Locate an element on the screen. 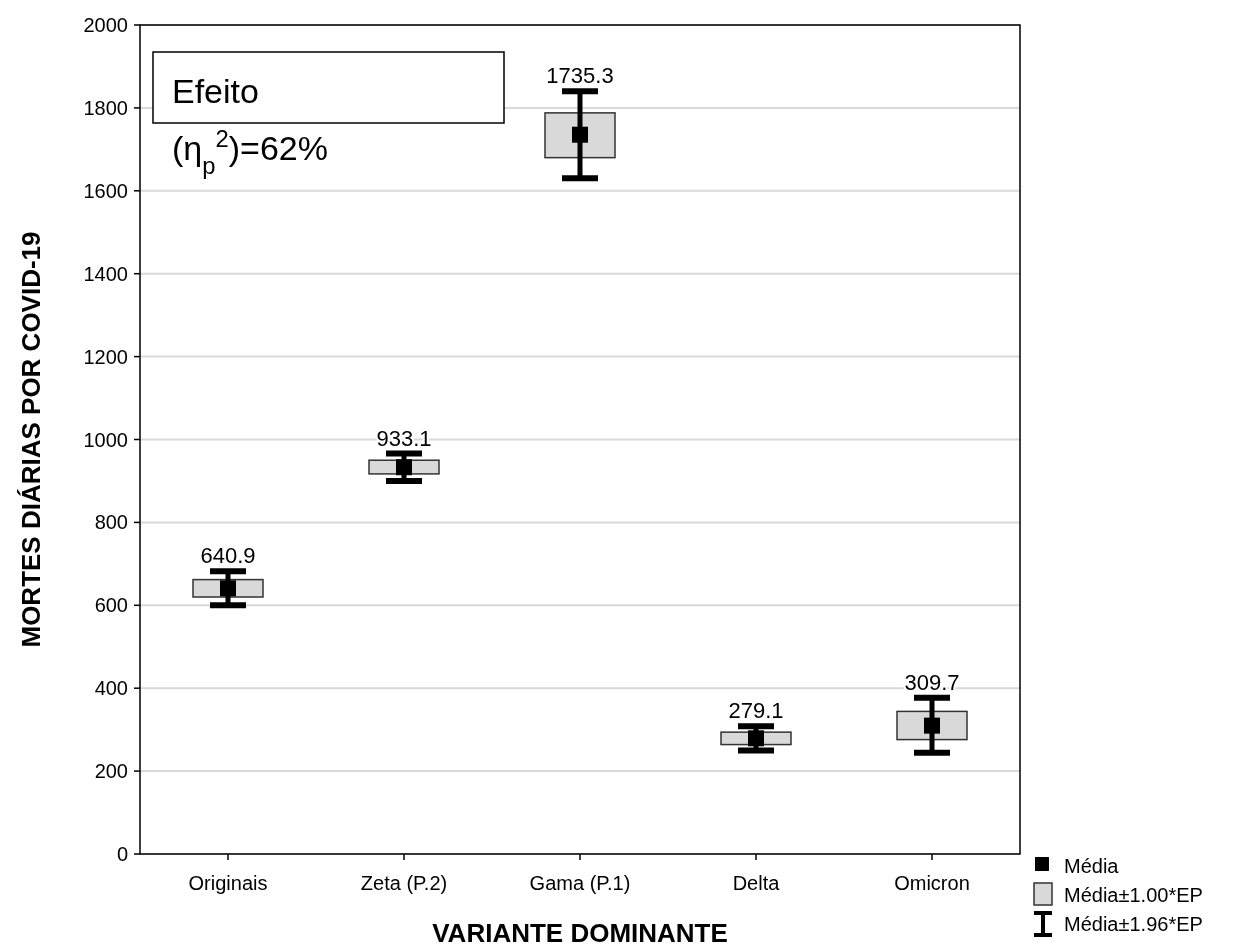  x-tick-label: Originais is located at coordinates (228, 883).